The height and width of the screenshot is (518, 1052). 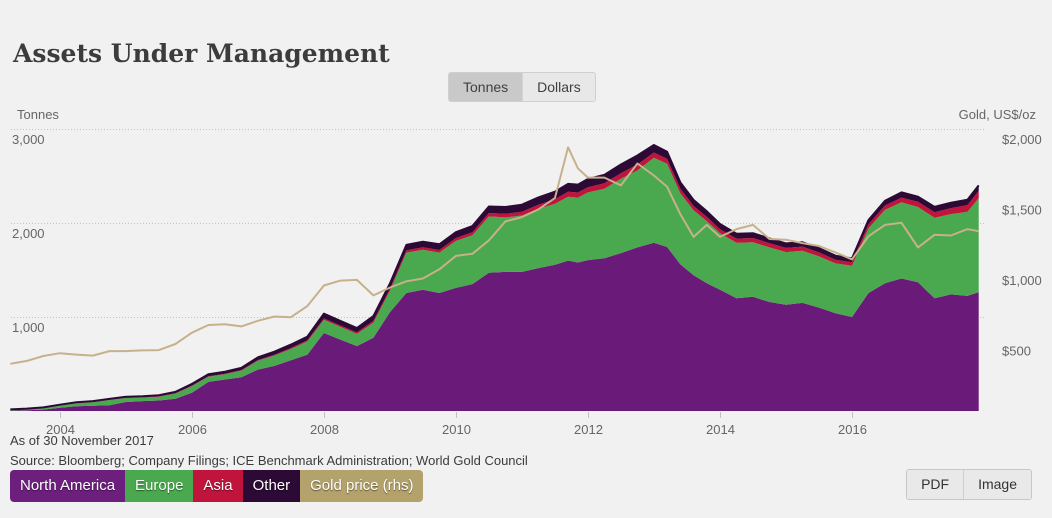 I want to click on svg-text: 1,000, so click(x=28, y=327).